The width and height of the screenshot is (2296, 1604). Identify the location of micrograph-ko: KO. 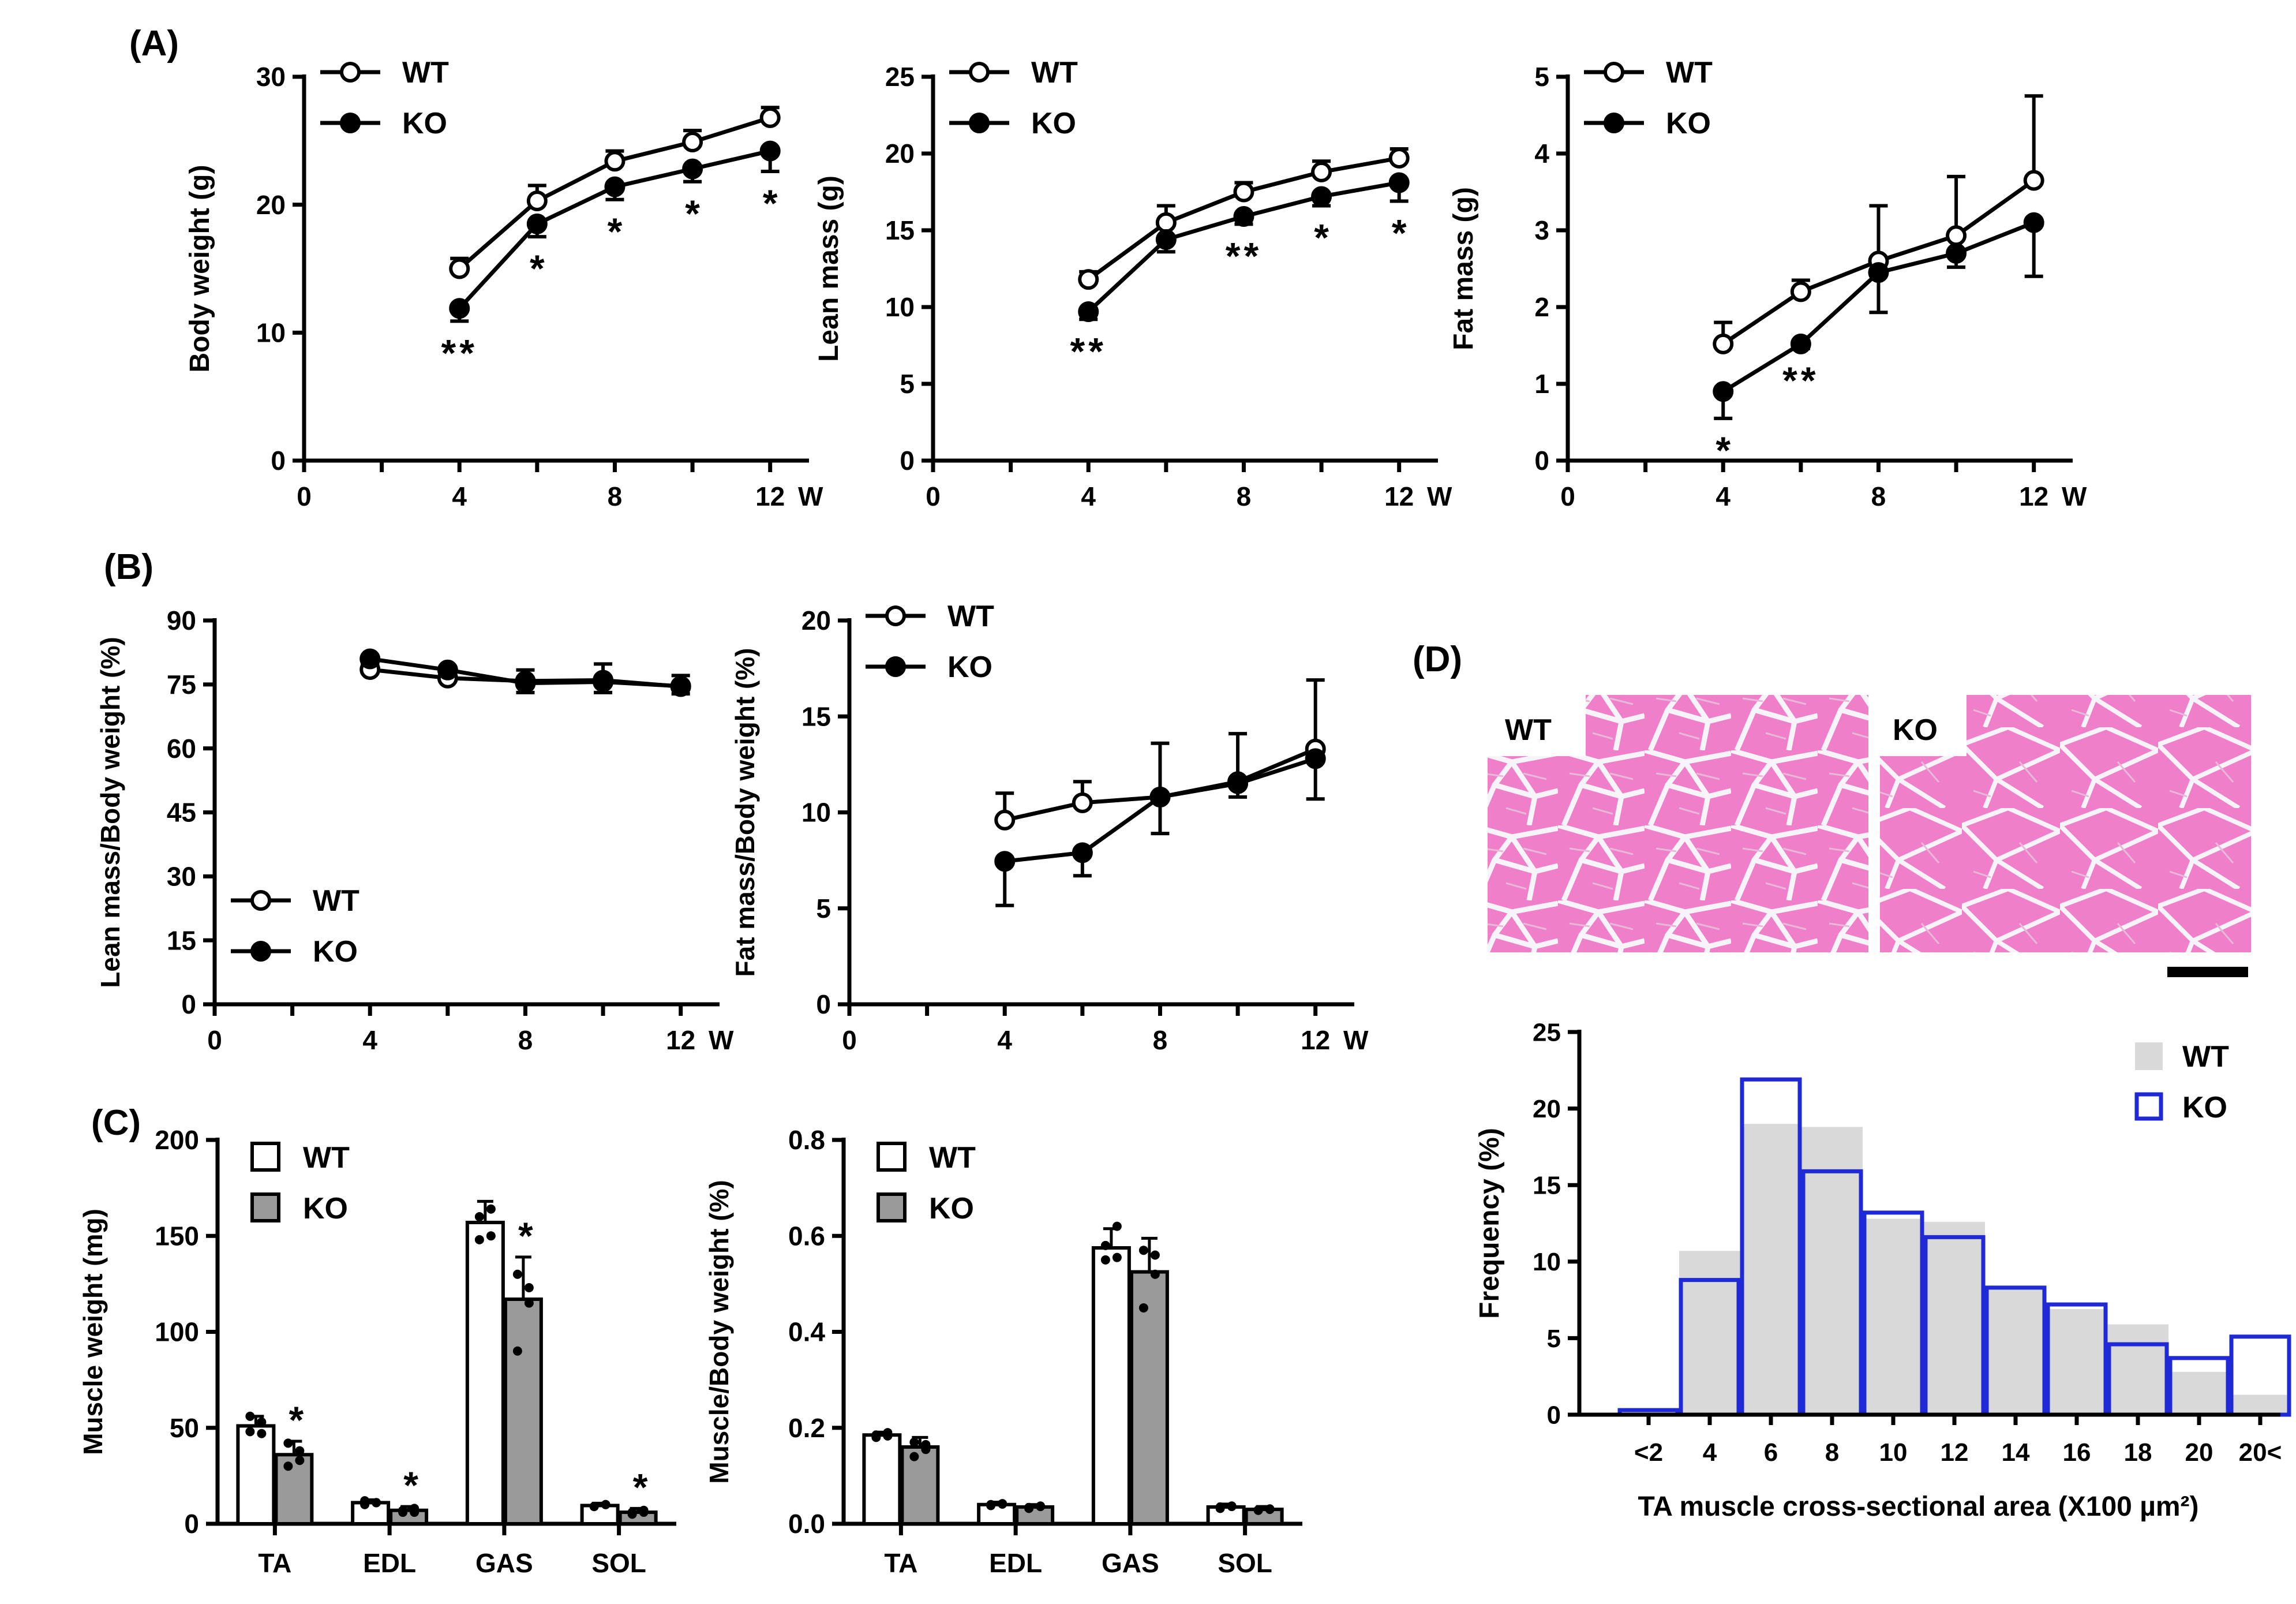
(2065, 824).